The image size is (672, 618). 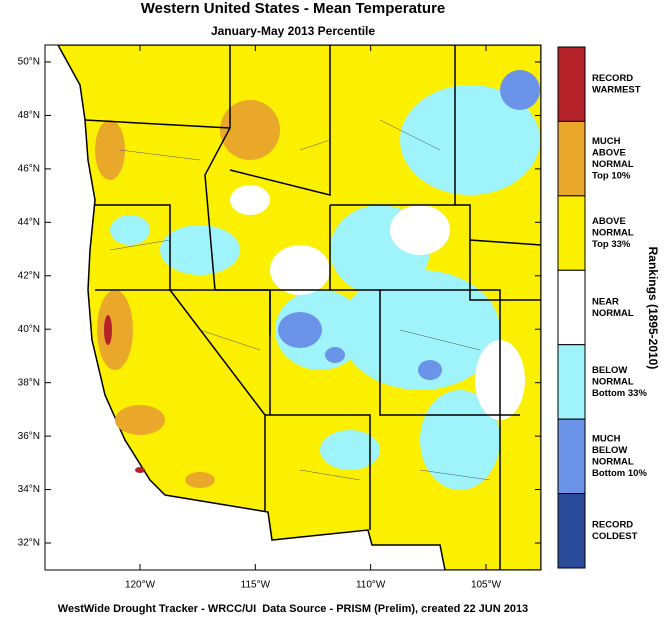 I want to click on legend-label: Bottom 33%, so click(x=619, y=393).